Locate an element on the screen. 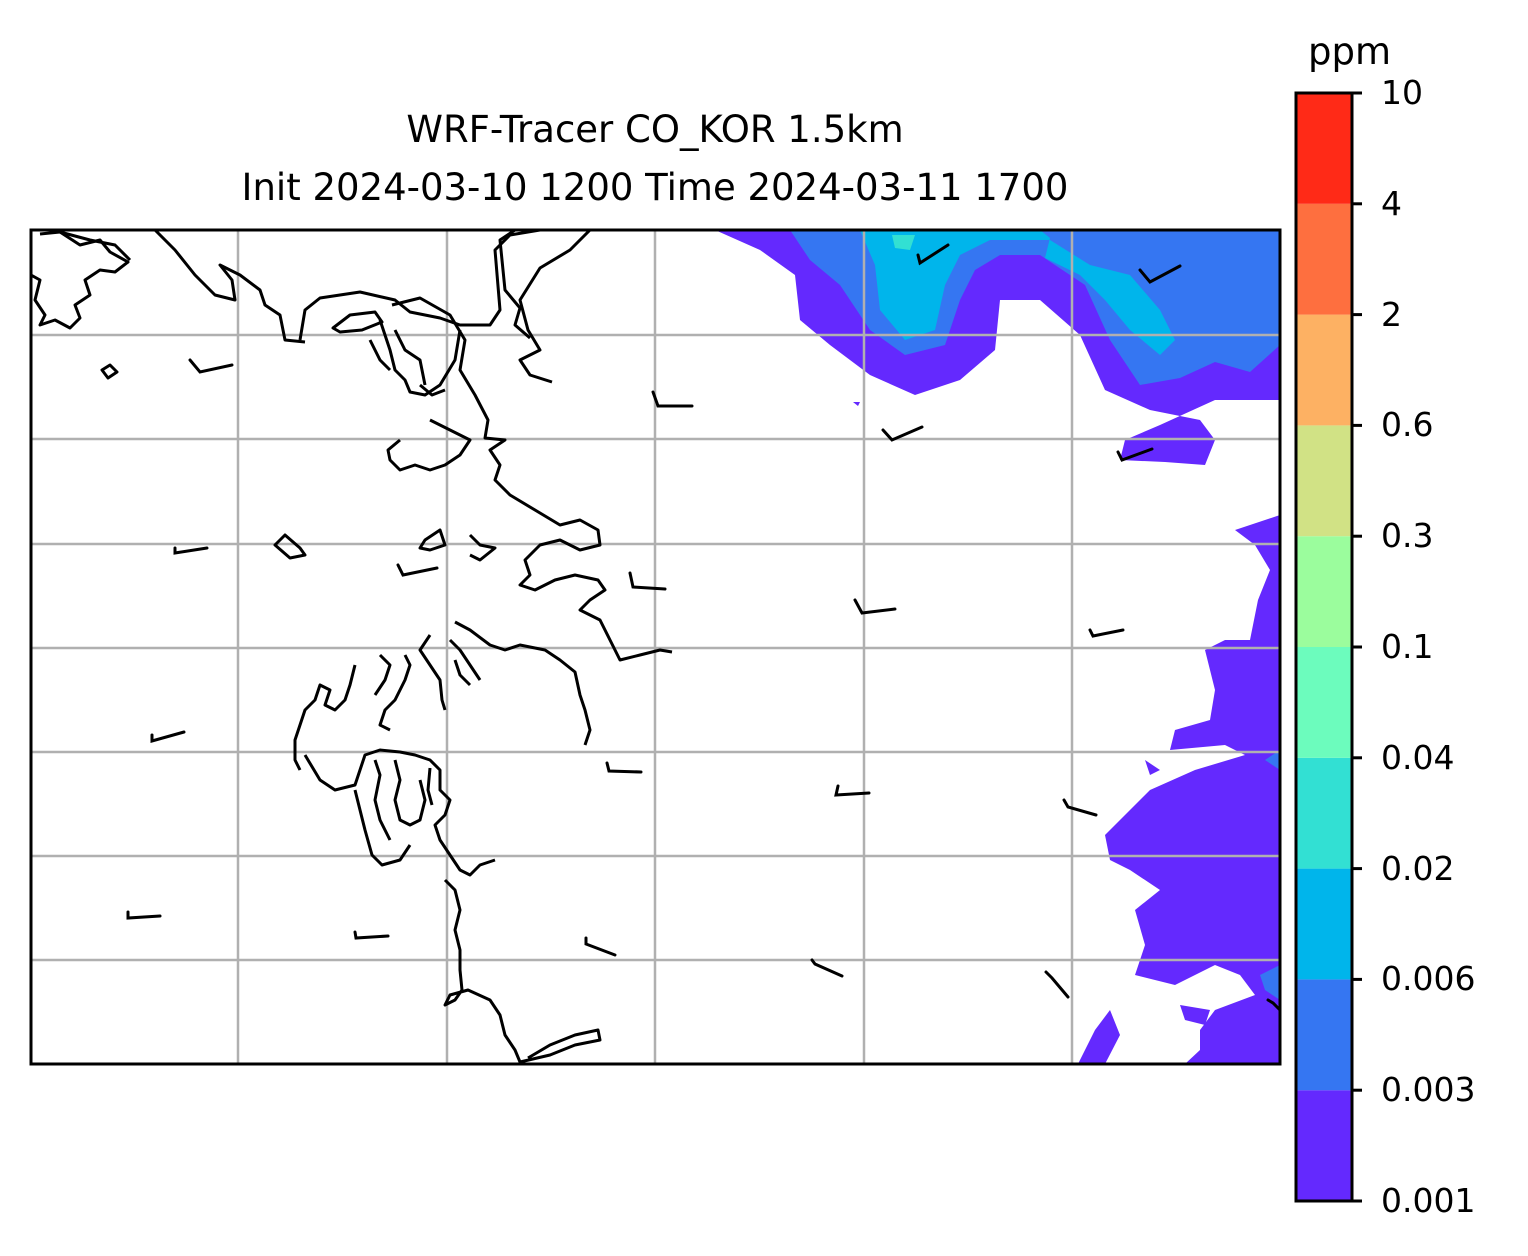 The image size is (1528, 1256). contour-fill-top-0.006 is located at coordinates (1017, 292).